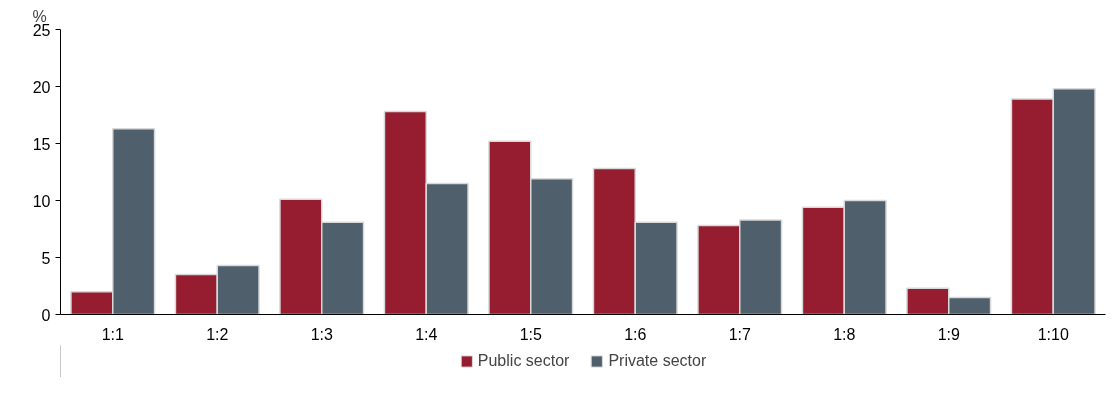 The width and height of the screenshot is (1115, 410). What do you see at coordinates (635, 334) in the screenshot?
I see `x-tick-label: 1:6` at bounding box center [635, 334].